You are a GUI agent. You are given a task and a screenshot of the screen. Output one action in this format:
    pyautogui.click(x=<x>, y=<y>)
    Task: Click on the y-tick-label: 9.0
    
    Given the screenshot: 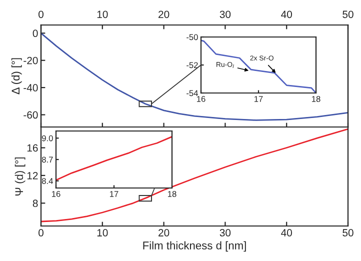 What is the action you would take?
    pyautogui.click(x=47, y=138)
    